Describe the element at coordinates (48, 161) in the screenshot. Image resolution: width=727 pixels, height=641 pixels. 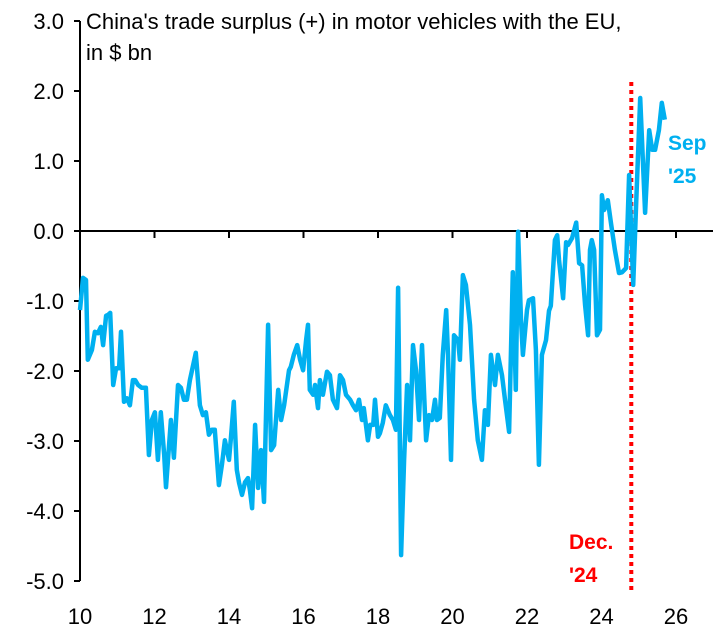
I see `y-tick-label: 1.0` at that location.